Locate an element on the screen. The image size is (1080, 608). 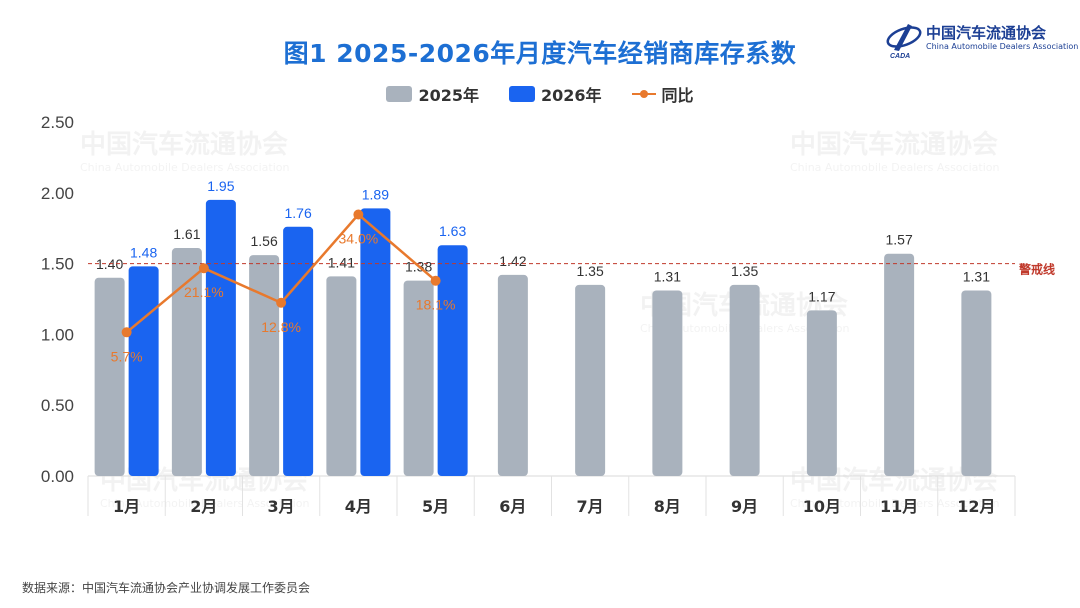
data-label-2025: 1.41 is located at coordinates (341, 262).